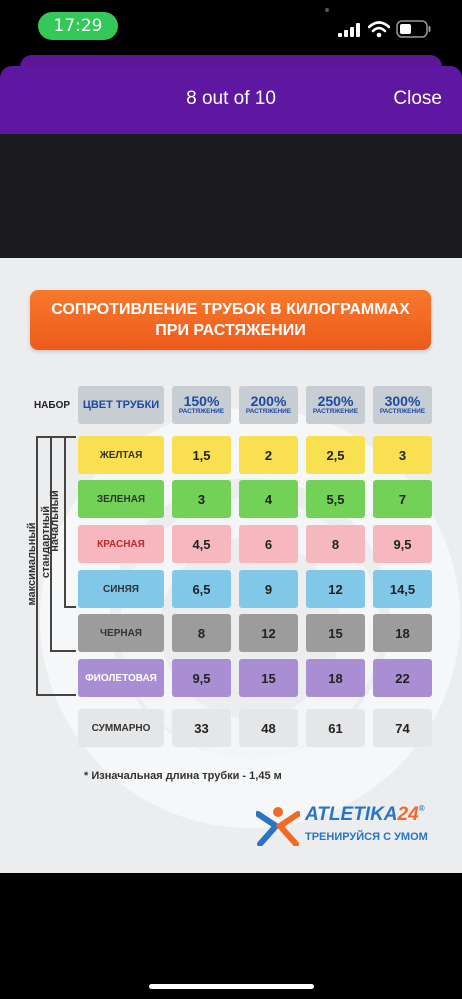 This screenshot has height=999, width=462. I want to click on viewer-background, so click(231, 196).